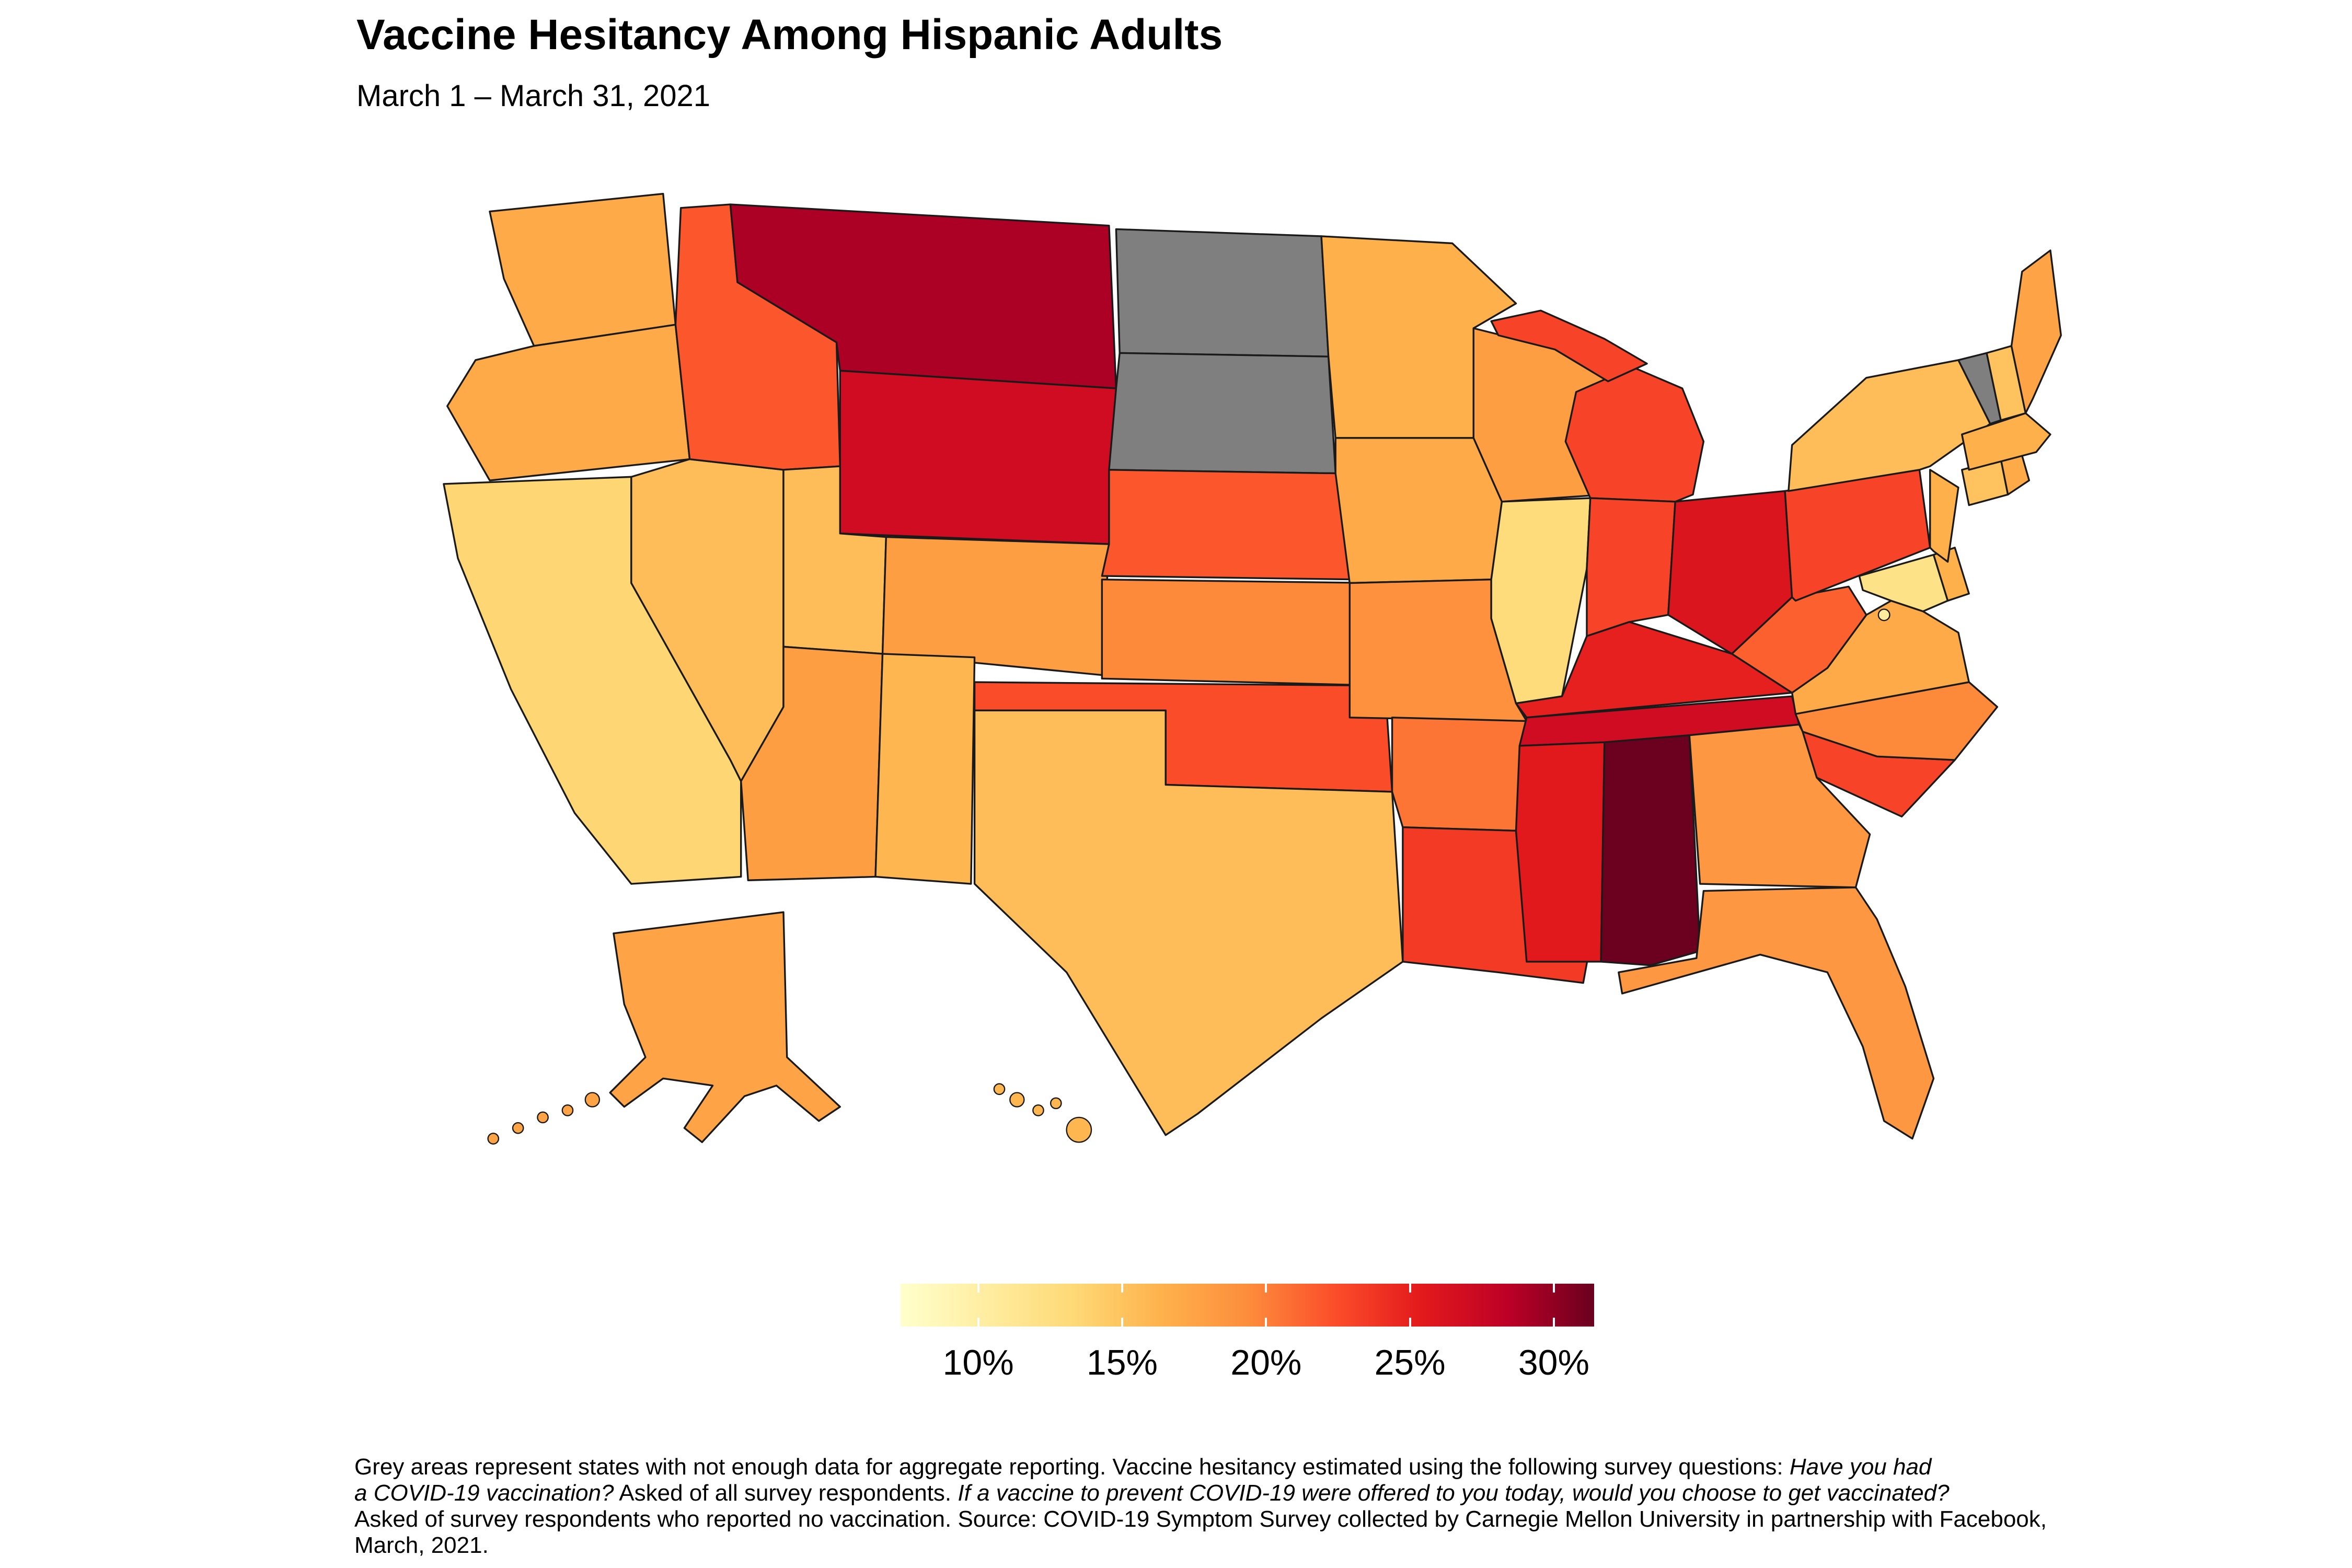 This screenshot has width=2352, height=1568. What do you see at coordinates (421, 1545) in the screenshot?
I see `caption-segment: March, 2021.` at bounding box center [421, 1545].